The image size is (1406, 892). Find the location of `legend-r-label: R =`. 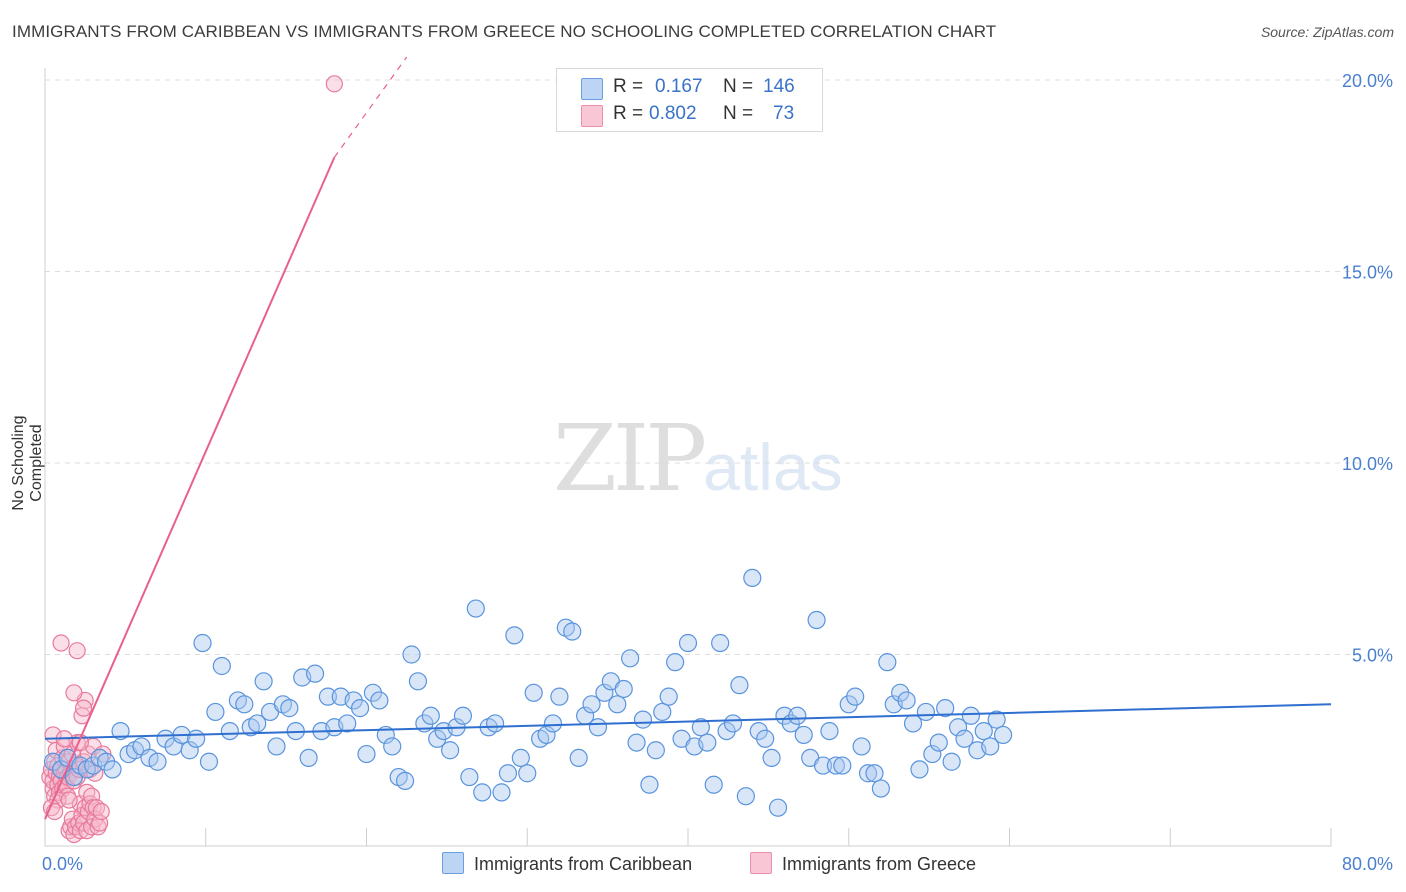

legend-r-label: R = is located at coordinates (628, 86).